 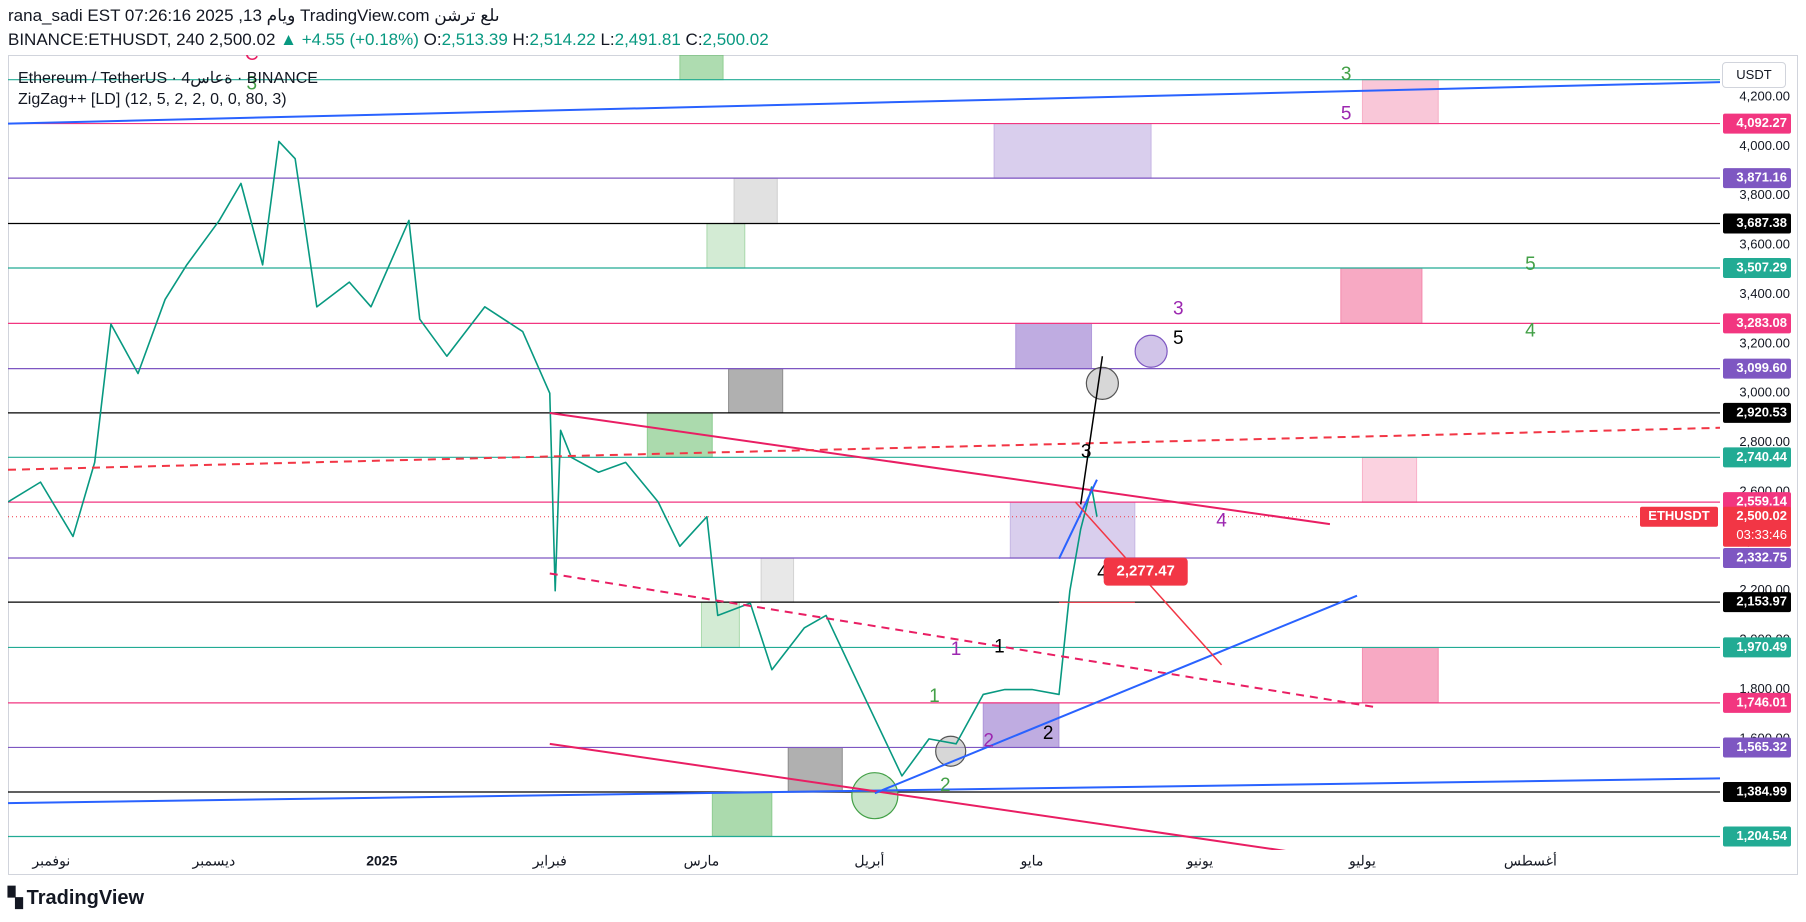 What do you see at coordinates (1764, 145) in the screenshot?
I see `y-tick-label-12: 4,000.00` at bounding box center [1764, 145].